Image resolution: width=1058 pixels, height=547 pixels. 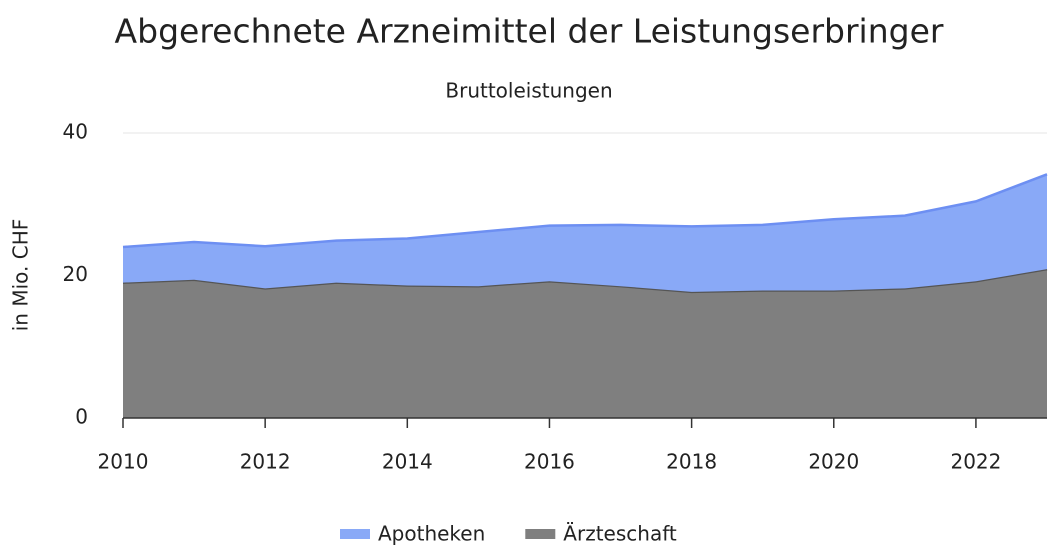 What do you see at coordinates (585, 211) in the screenshot?
I see `area-line` at bounding box center [585, 211].